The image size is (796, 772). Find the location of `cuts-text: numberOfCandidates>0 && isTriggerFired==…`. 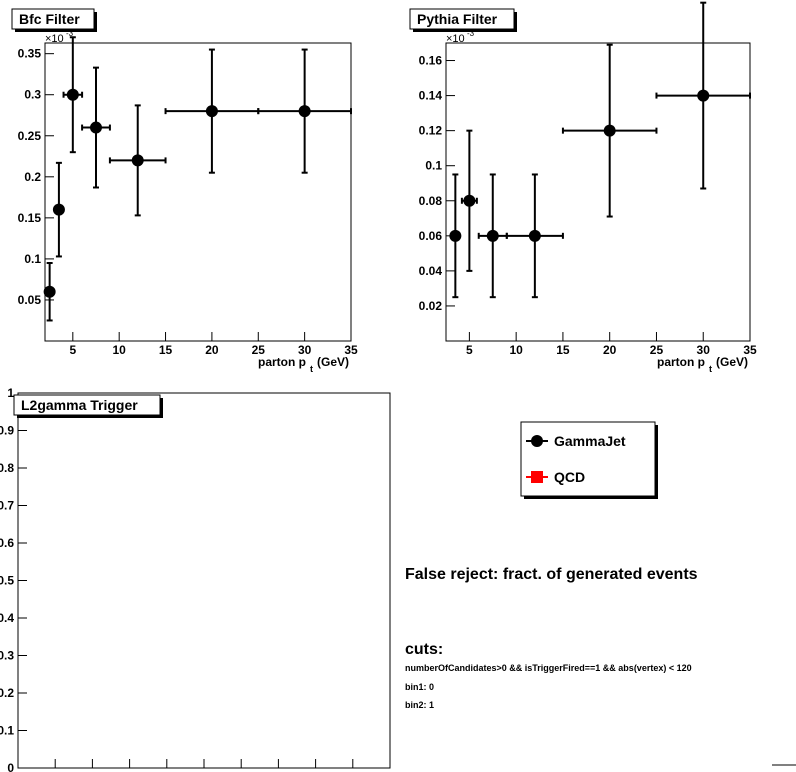

cuts-text: numberOfCandidates>0 && isTriggerFired==… is located at coordinates (548, 668).